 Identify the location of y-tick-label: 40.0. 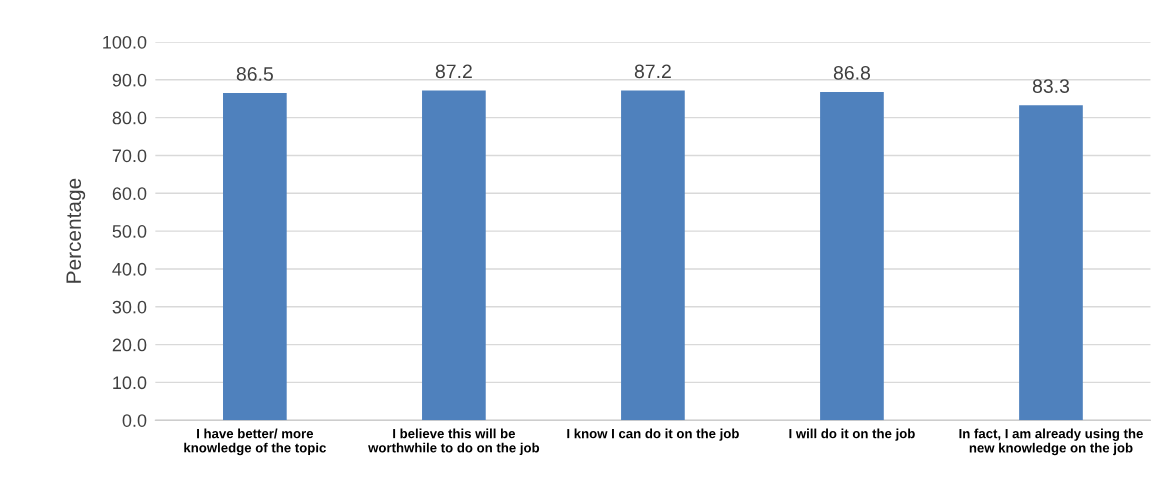
(129, 269).